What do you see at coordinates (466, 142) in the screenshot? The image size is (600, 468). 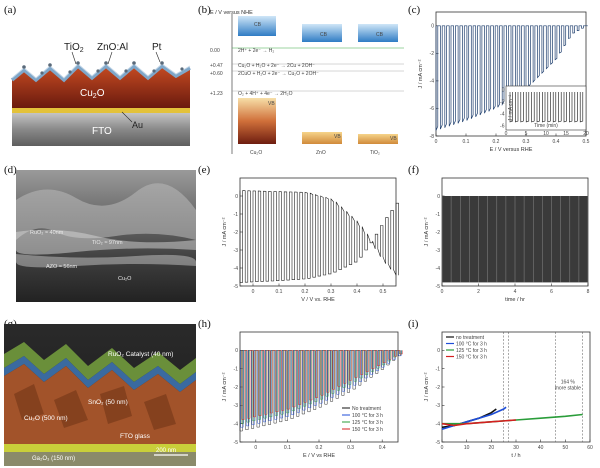 I see `chart-c-xtick-label-1: 0.1` at bounding box center [466, 142].